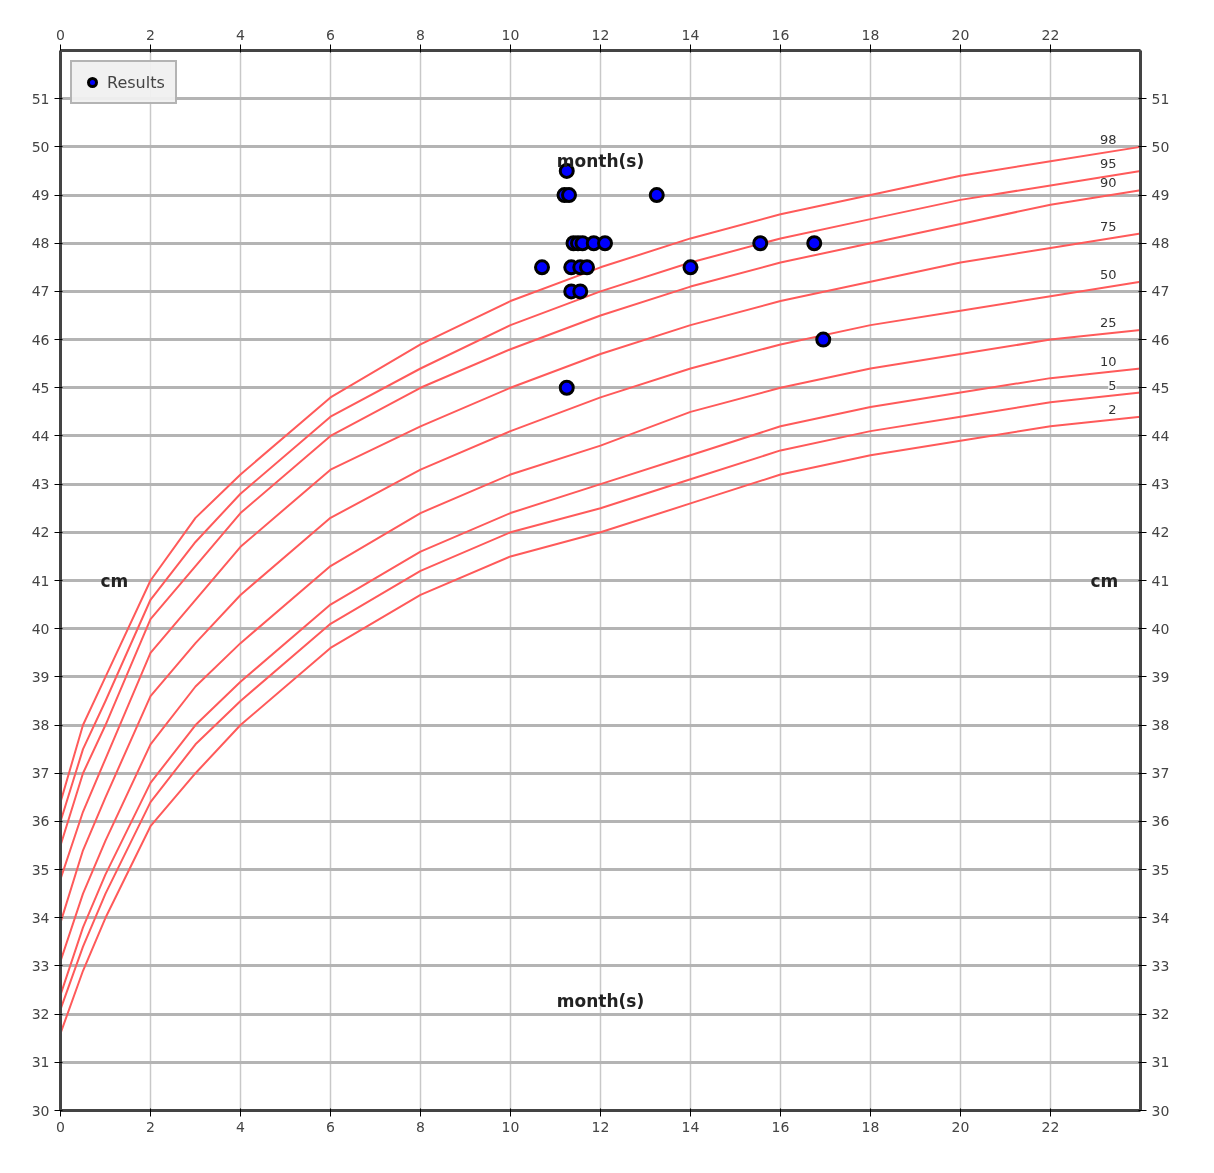 This screenshot has width=1214, height=1173. What do you see at coordinates (1160, 821) in the screenshot?
I see `y2-tick-label: 36` at bounding box center [1160, 821].